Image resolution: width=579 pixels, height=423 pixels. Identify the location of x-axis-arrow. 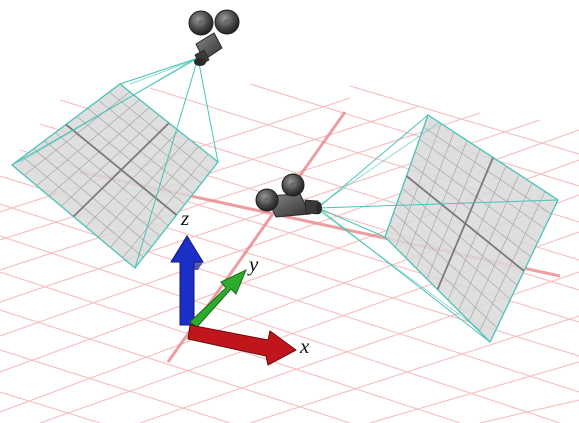
(242, 345).